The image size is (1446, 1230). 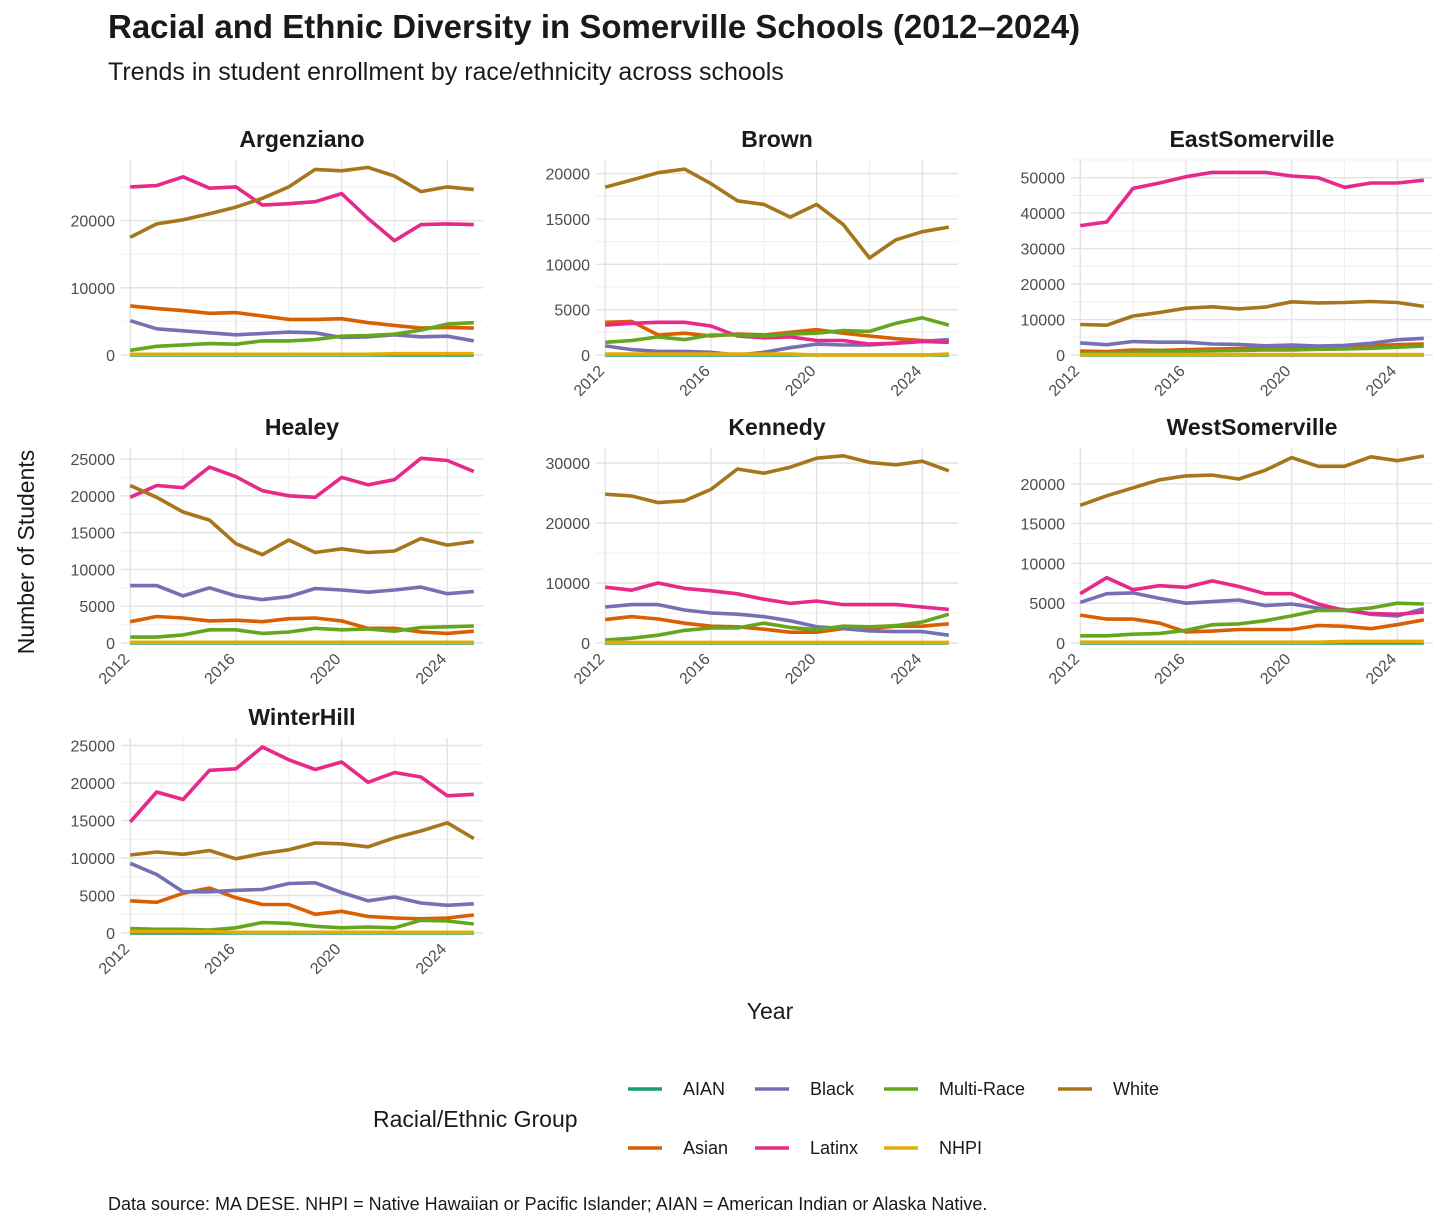 I want to click on series-line-argenziano-multi-race, so click(x=301, y=336).